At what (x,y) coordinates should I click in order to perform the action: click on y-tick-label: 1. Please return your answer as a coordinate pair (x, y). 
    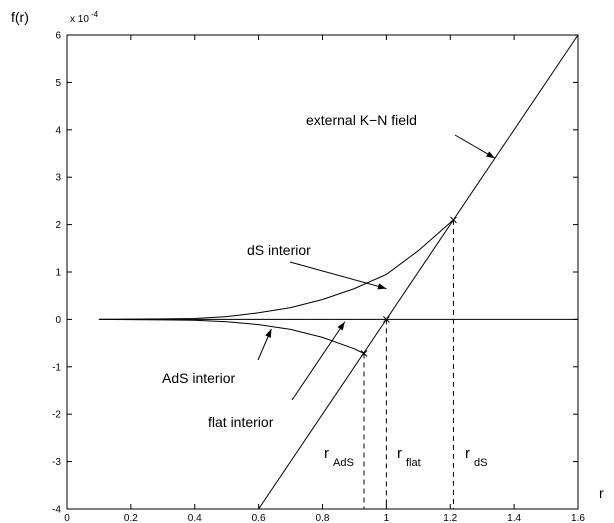
    Looking at the image, I should click on (58, 273).